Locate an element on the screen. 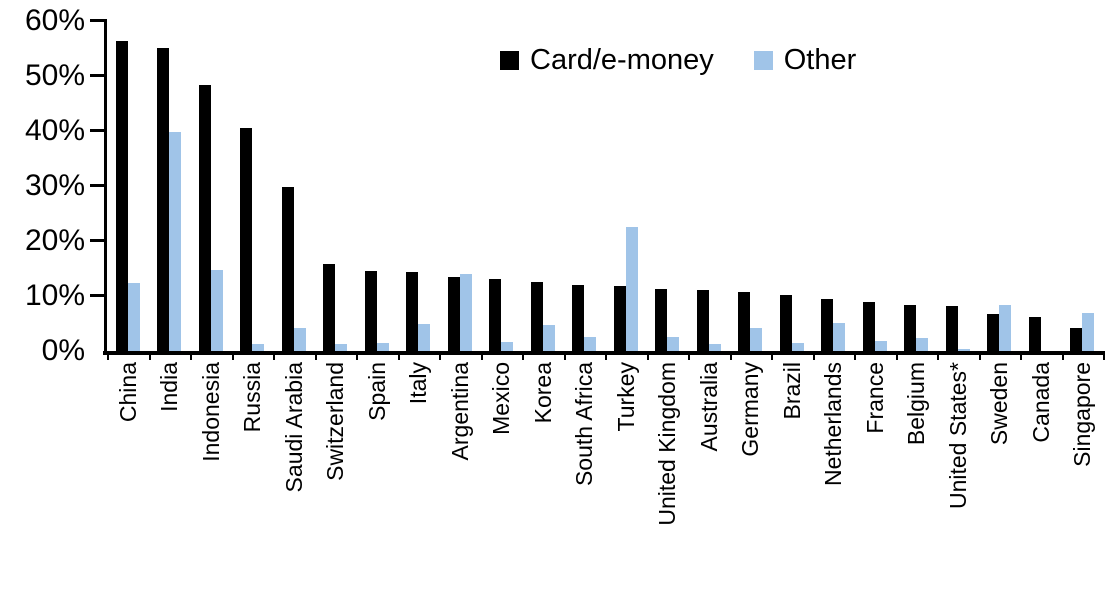 The width and height of the screenshot is (1112, 594). bar-card-e-money-indonesia is located at coordinates (205, 218).